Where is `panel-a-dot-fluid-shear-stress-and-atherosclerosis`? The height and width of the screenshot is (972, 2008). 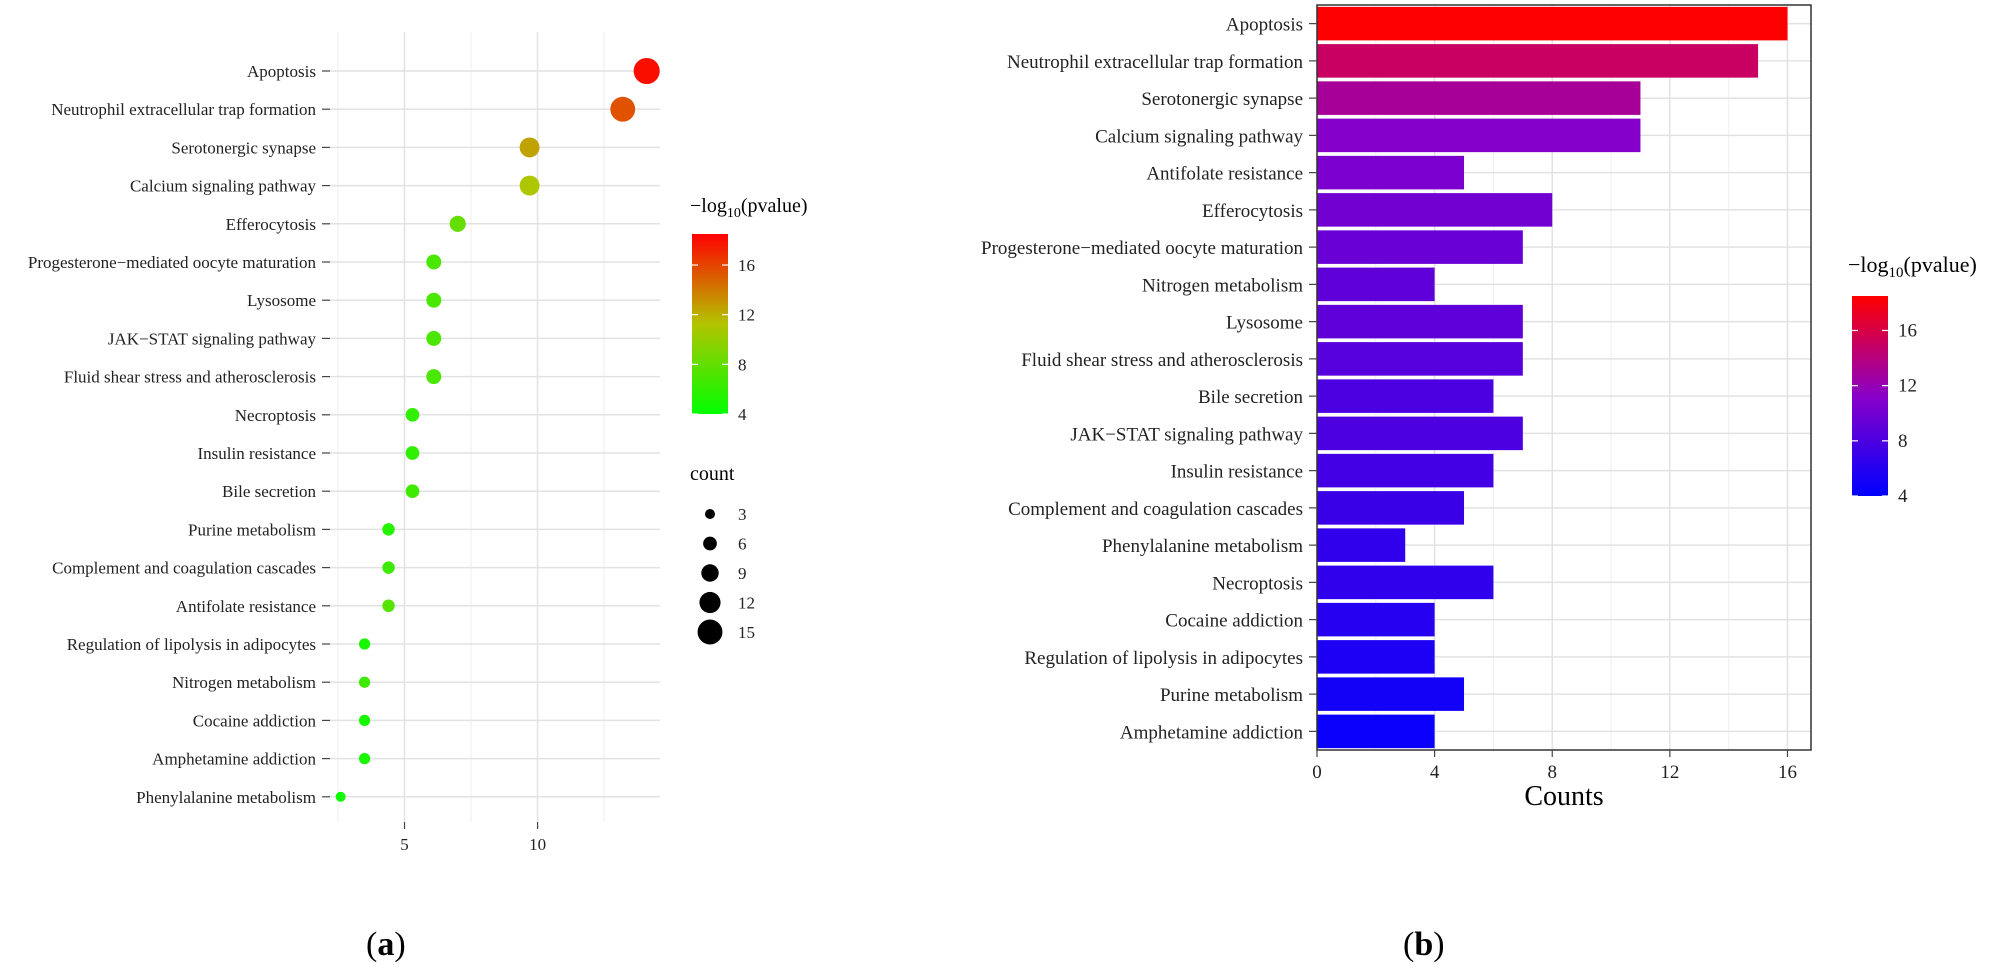
panel-a-dot-fluid-shear-stress-and-atherosclerosis is located at coordinates (434, 377).